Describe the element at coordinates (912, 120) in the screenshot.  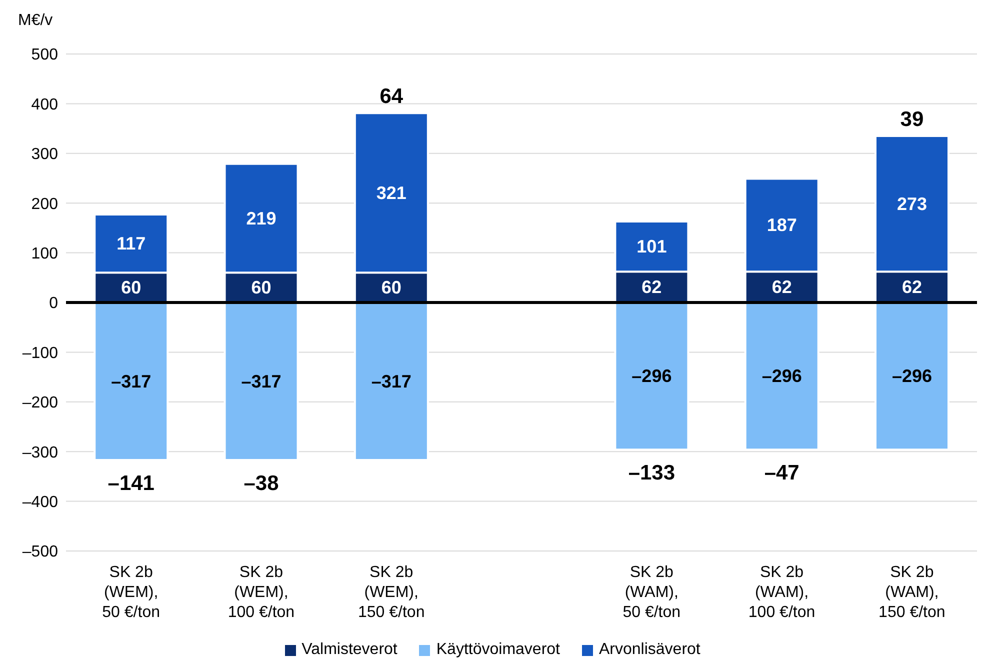
I see `total-label: 39` at that location.